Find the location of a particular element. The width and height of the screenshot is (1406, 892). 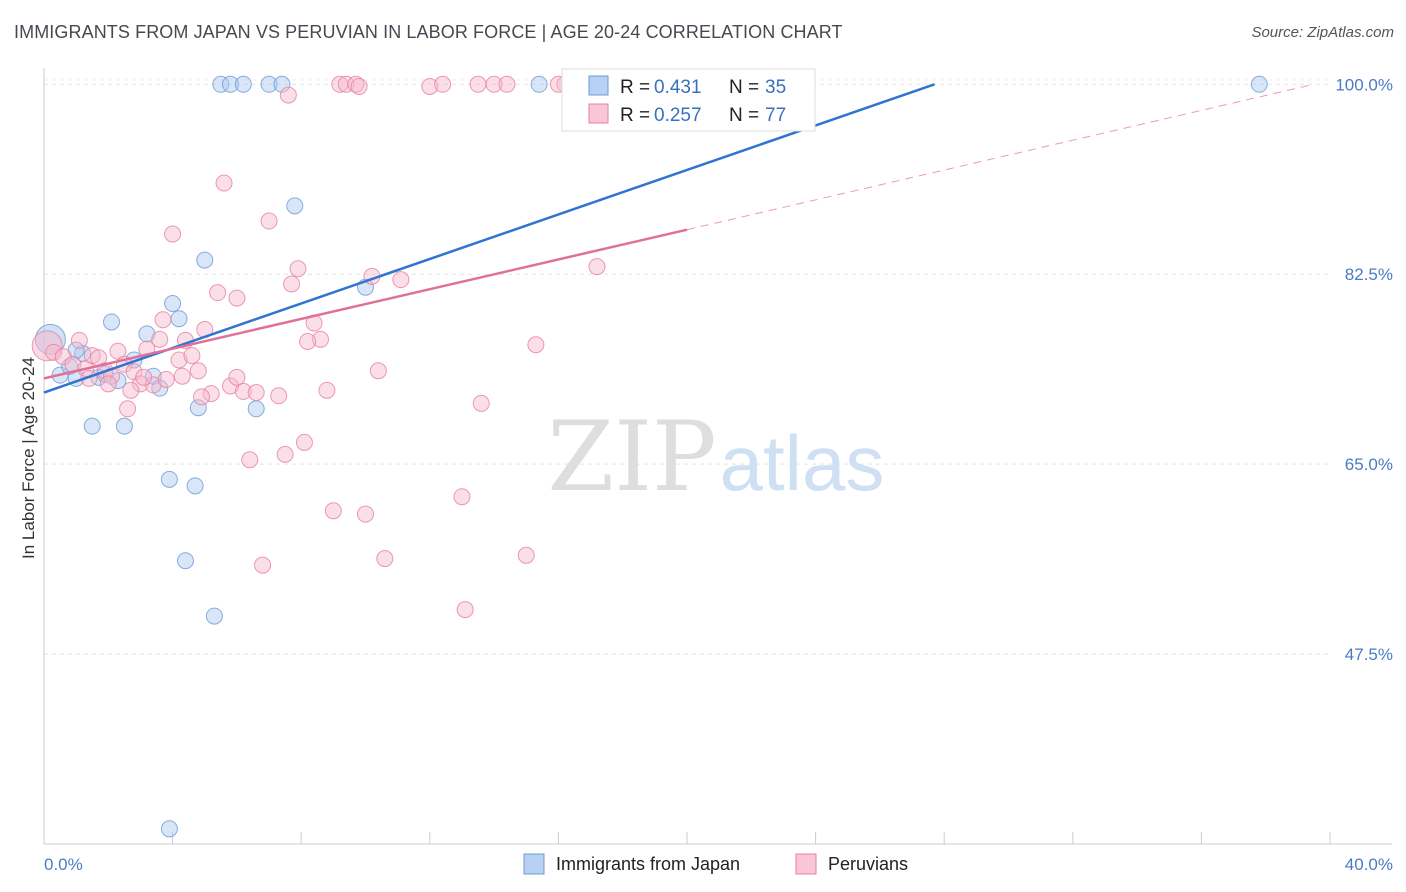

watermark: ZIP atlas is located at coordinates (715, 457).